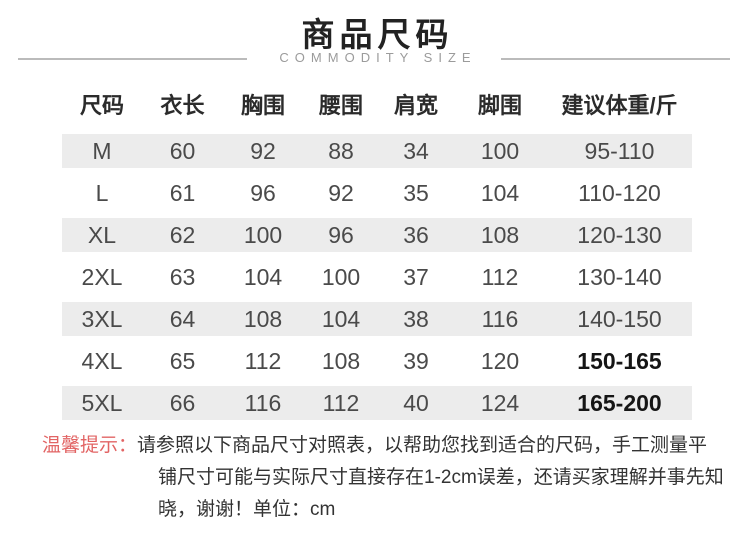 The image size is (750, 535). I want to click on table-row-xl: XL 62 100 96 36 108 120-130, so click(377, 235).